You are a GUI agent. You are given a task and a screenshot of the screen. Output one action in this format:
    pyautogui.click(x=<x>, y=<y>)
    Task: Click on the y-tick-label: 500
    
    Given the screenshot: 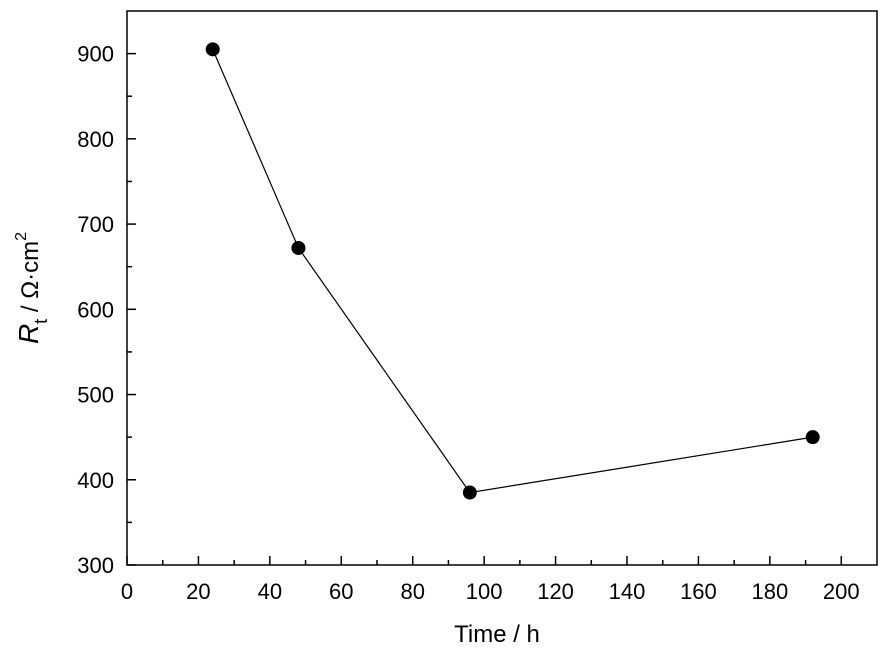 What is the action you would take?
    pyautogui.click(x=95, y=395)
    